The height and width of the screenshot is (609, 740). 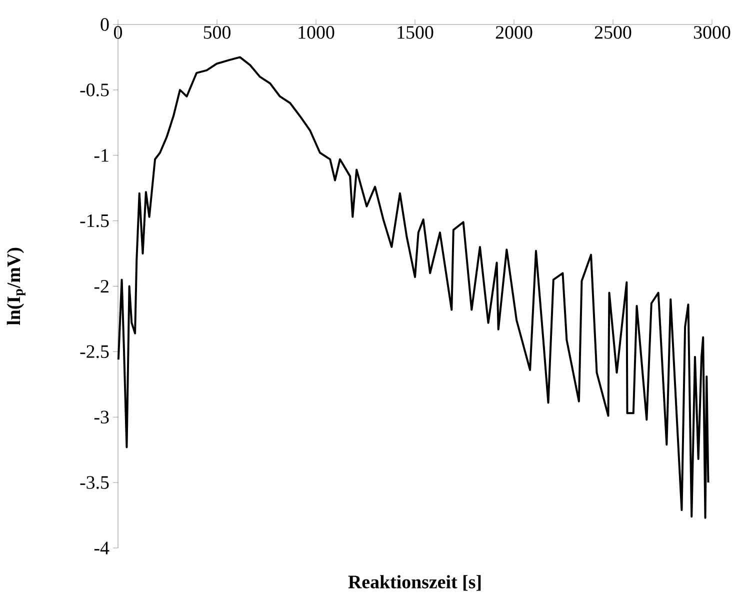 What do you see at coordinates (16, 287) in the screenshot?
I see `y-axis-title: ln(I$_{p}$/mV)` at bounding box center [16, 287].